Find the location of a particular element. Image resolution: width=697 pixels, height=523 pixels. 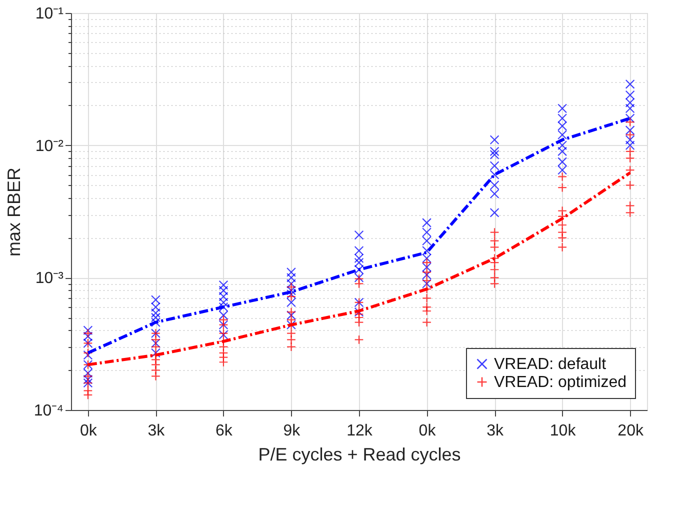

x-tick-label: 9k is located at coordinates (292, 431).